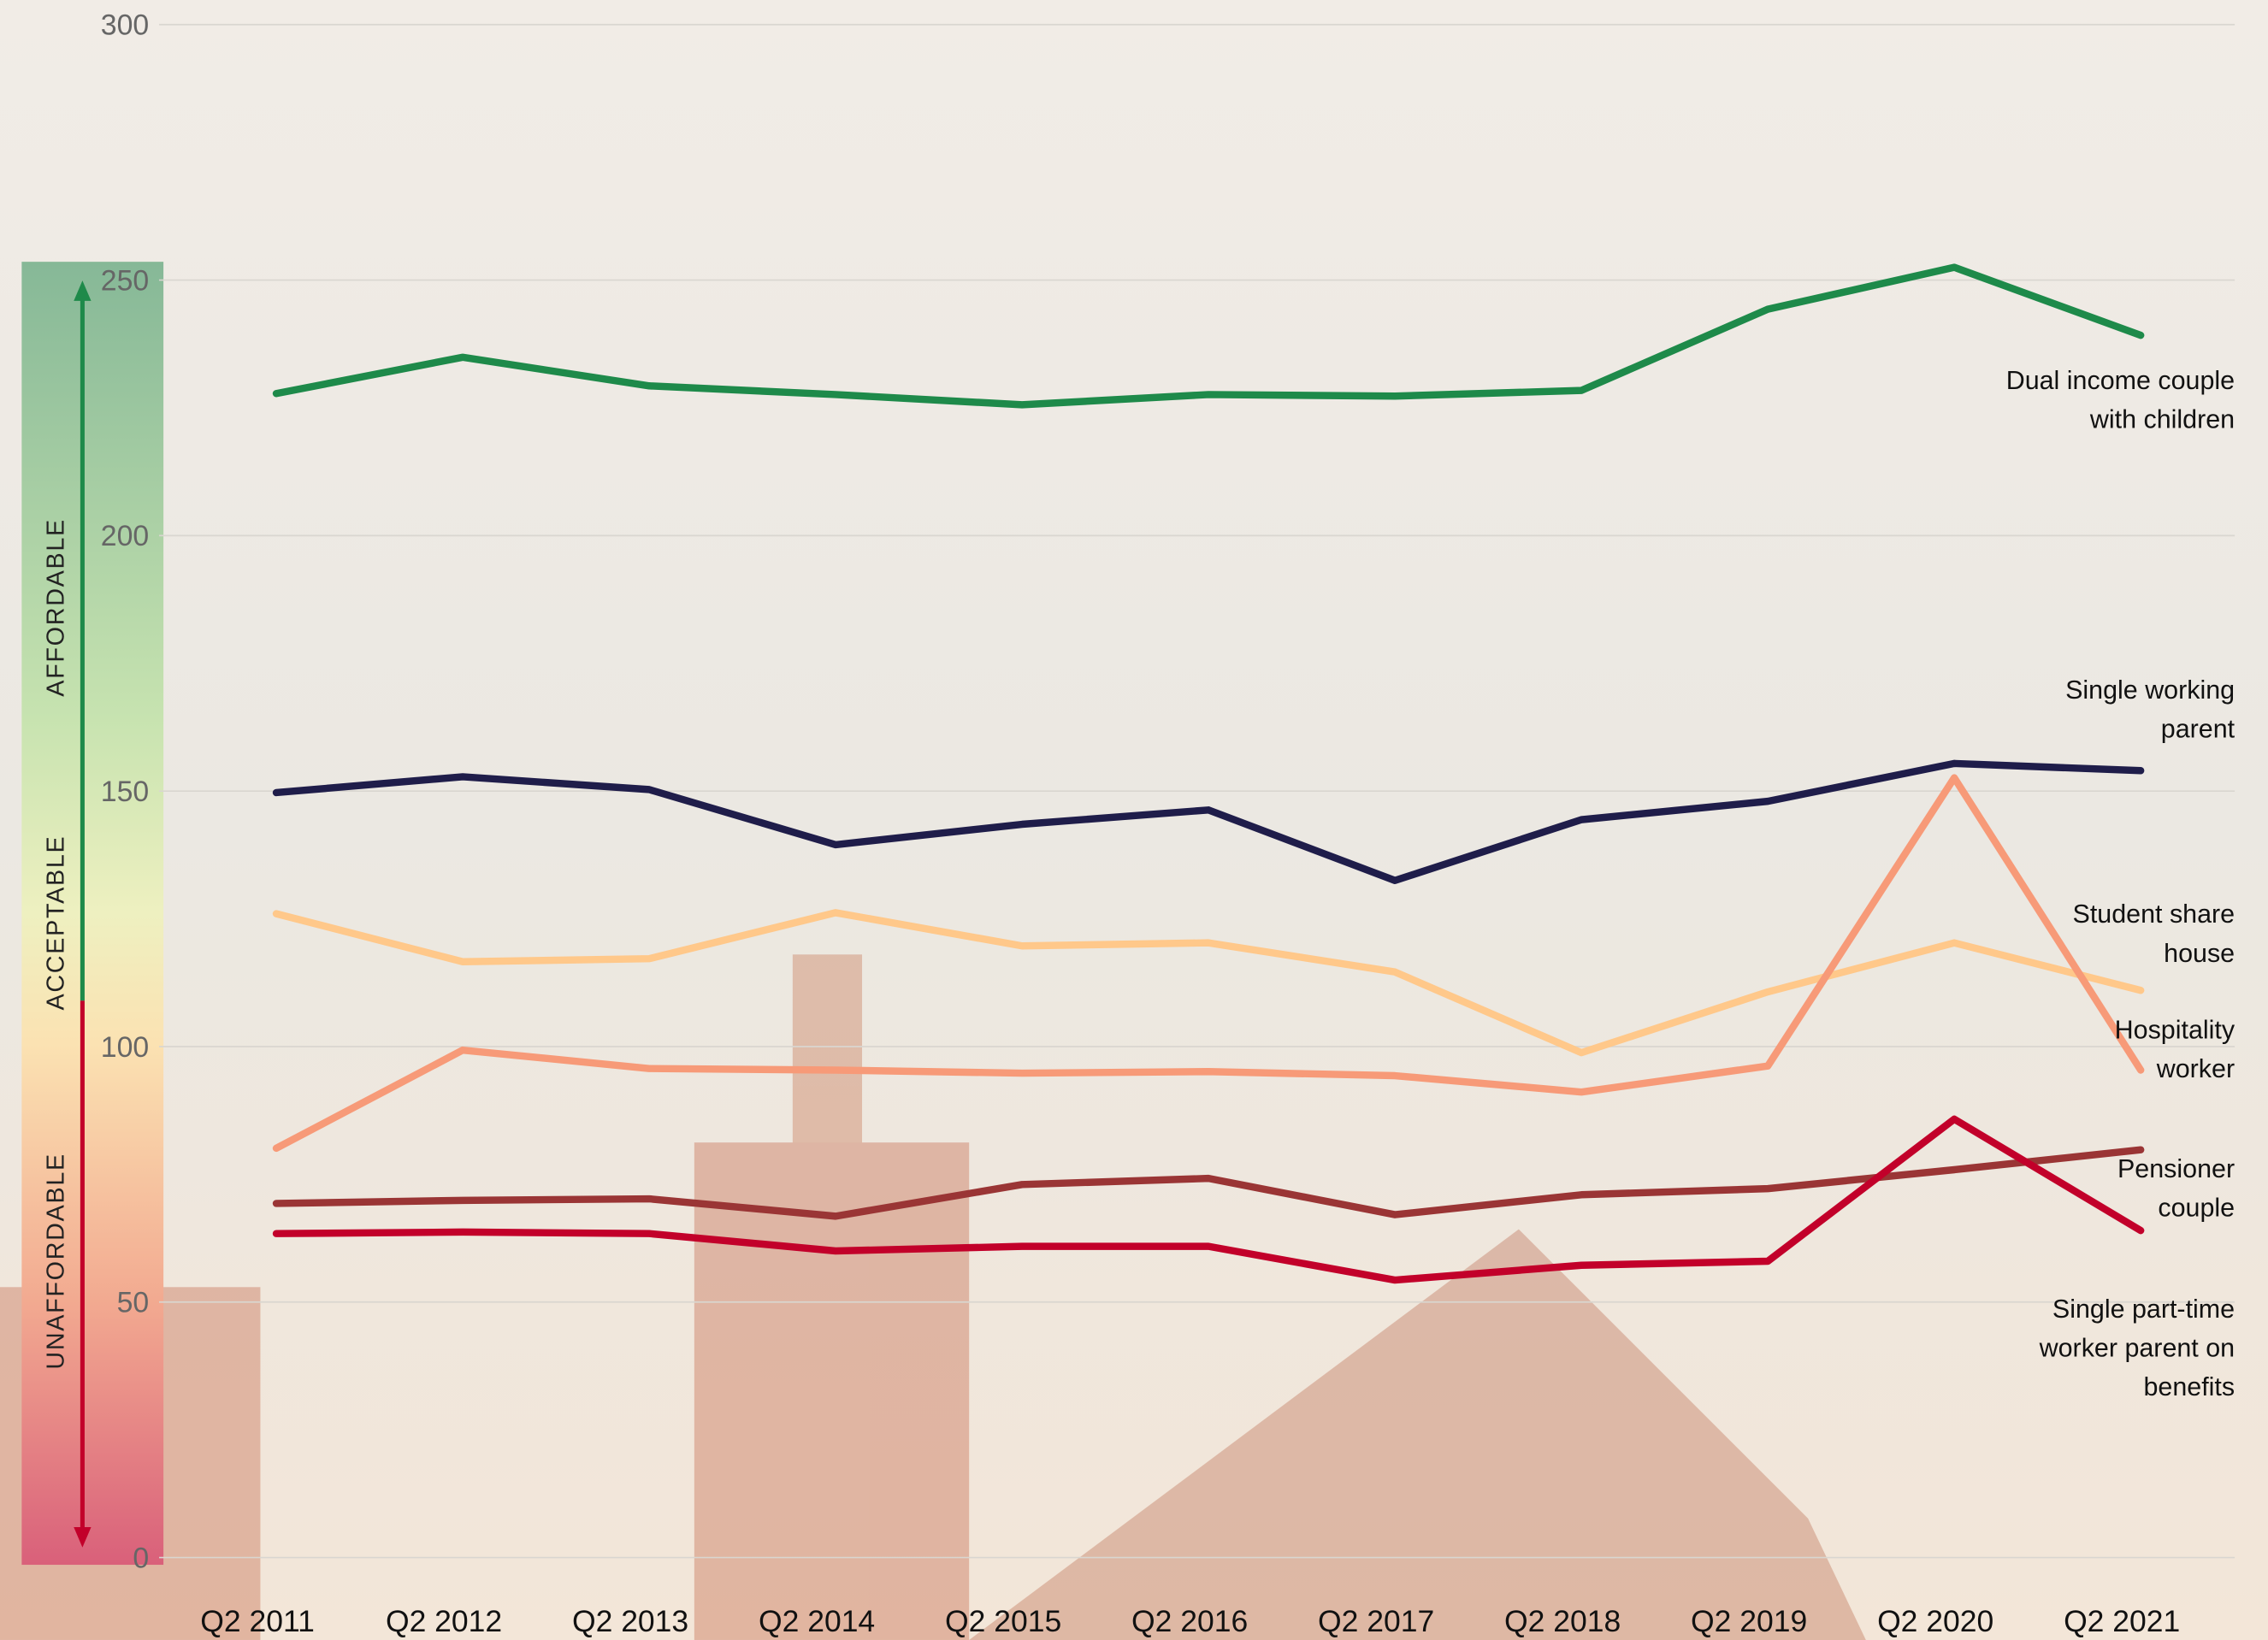 Image resolution: width=2268 pixels, height=1640 pixels. I want to click on zone-bar, so click(92, 914).